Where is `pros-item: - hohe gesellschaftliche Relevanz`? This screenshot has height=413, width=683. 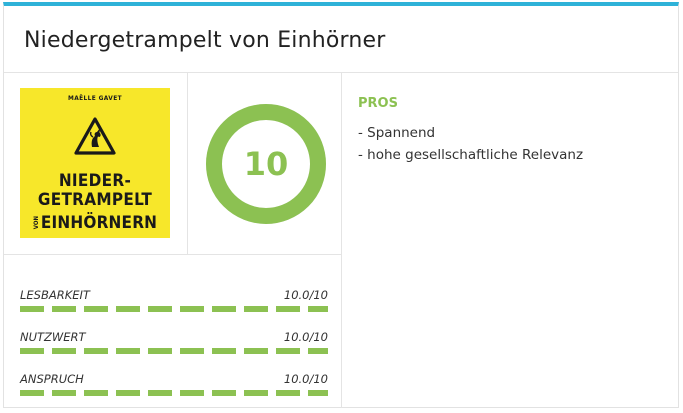
pros-item: - hohe gesellschaftliche Relevanz is located at coordinates (471, 155).